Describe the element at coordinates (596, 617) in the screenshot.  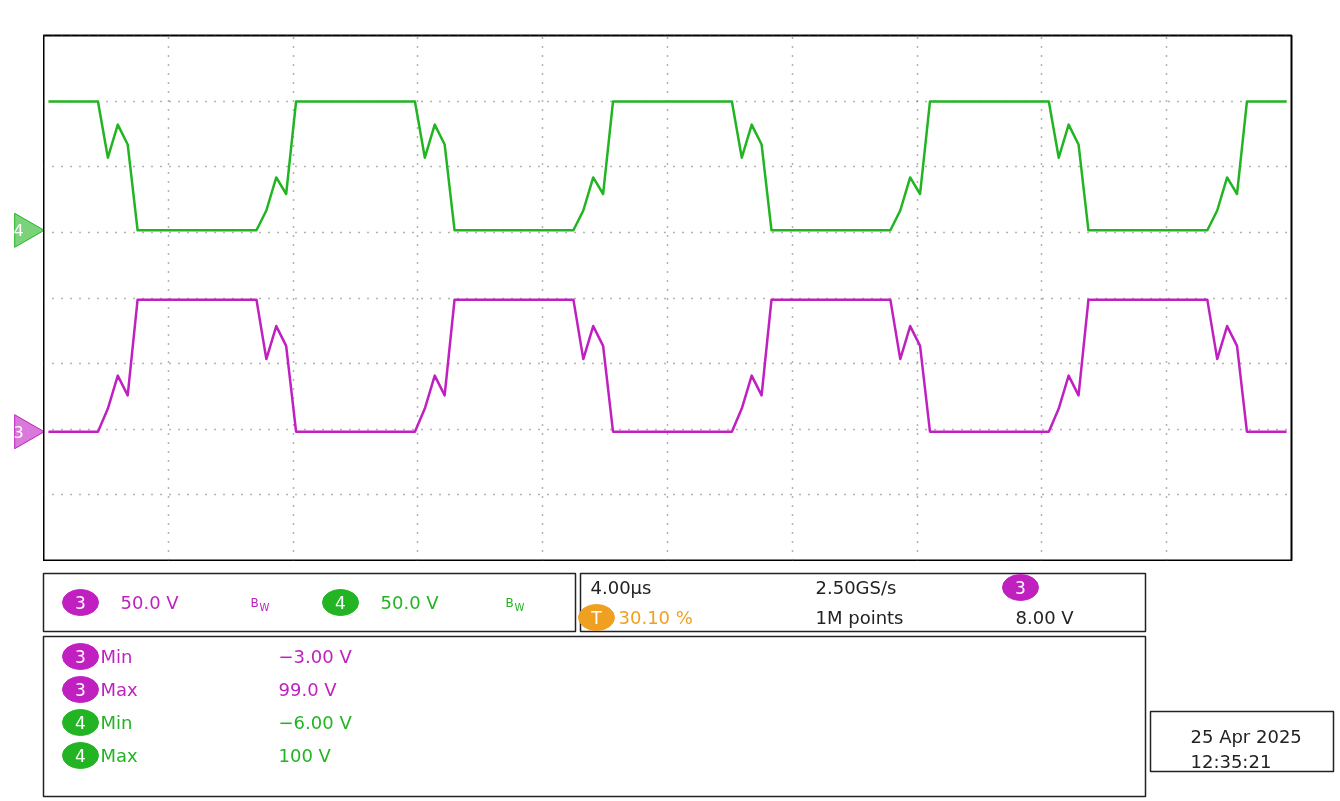
I see `text: T` at that location.